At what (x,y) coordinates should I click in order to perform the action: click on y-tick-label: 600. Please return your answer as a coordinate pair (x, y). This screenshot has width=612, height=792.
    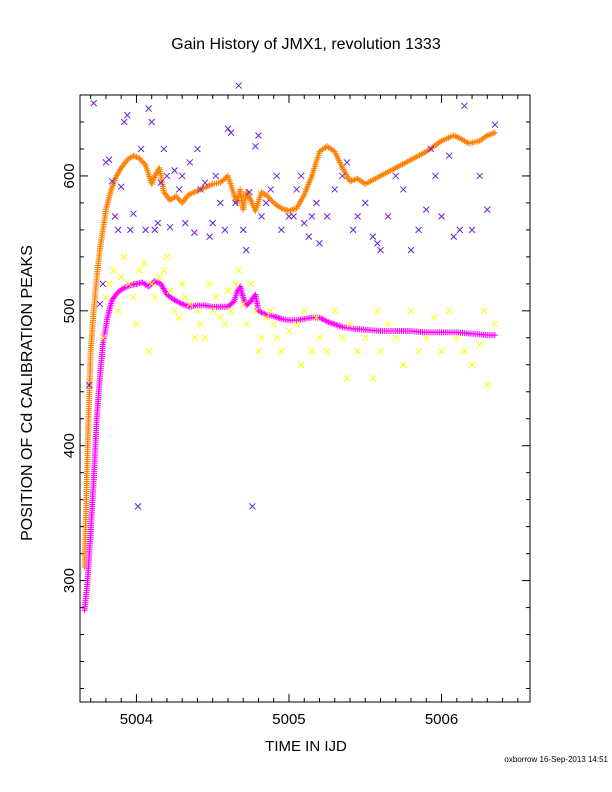
    Looking at the image, I should click on (69, 175).